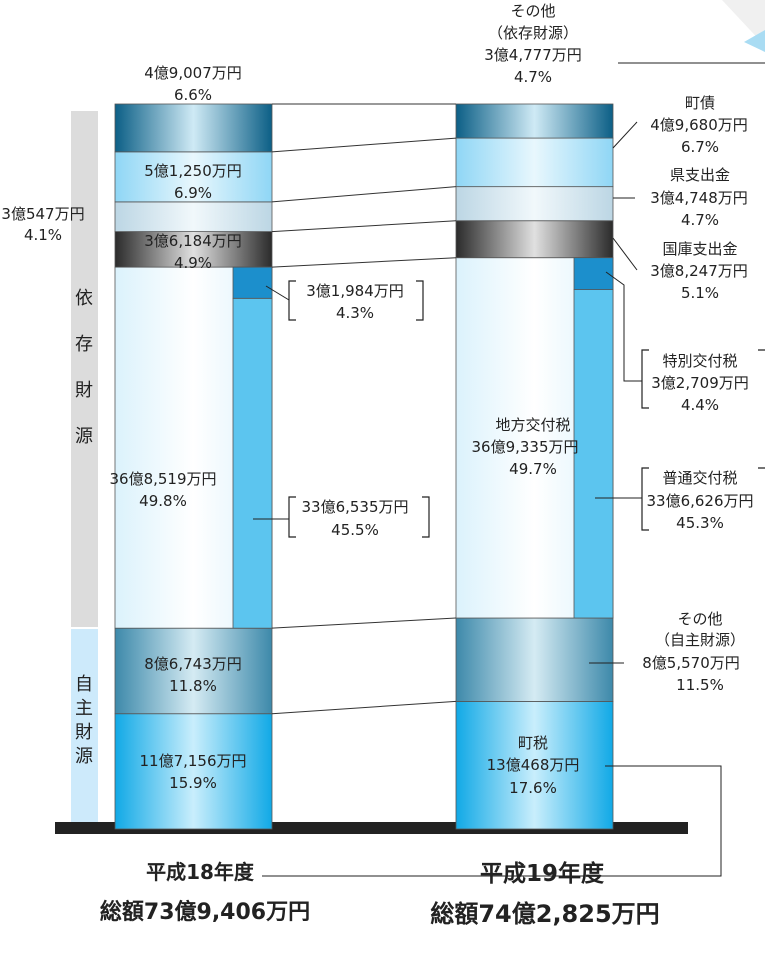 This screenshot has height=961, width=765. What do you see at coordinates (700, 685) in the screenshot?
I see `fy19-other-own-pct: 11.5%` at bounding box center [700, 685].